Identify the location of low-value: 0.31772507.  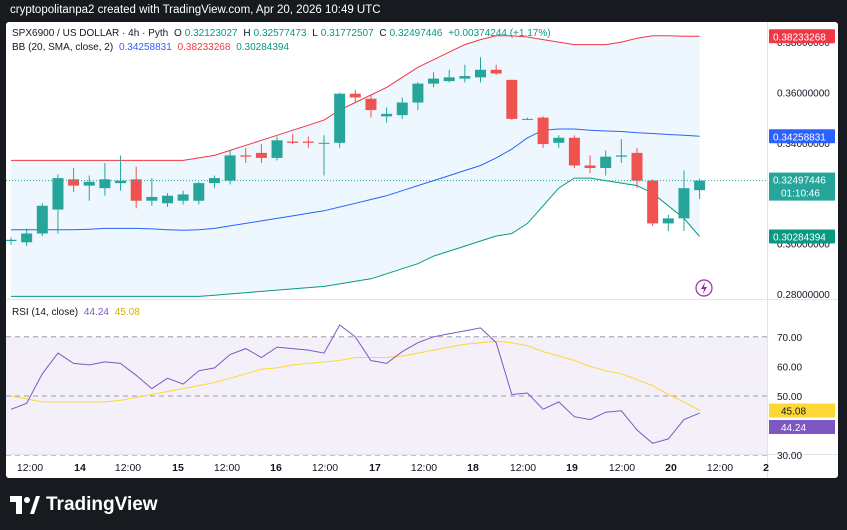
(347, 33).